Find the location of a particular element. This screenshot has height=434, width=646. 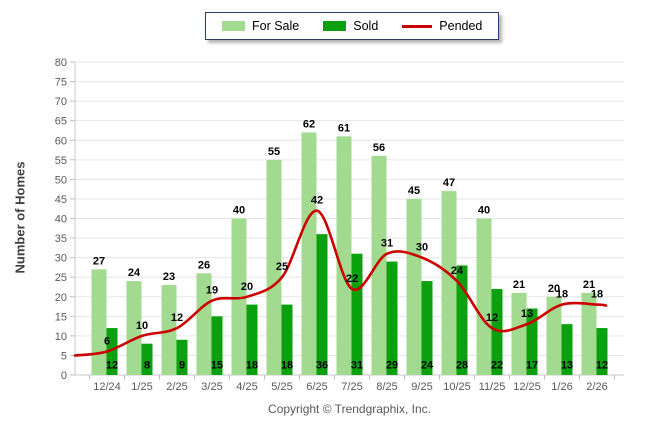

for-sale-swatch is located at coordinates (233, 26).